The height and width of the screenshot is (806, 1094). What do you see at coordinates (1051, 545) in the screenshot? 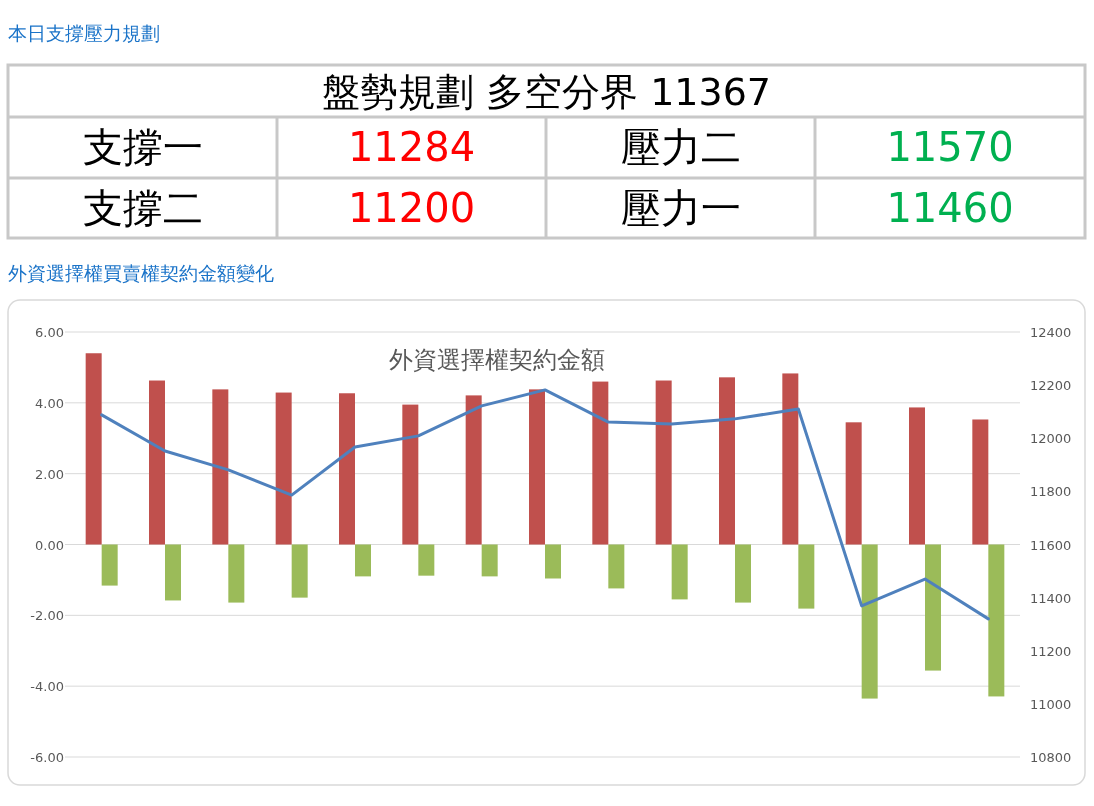
I see `y2-tick-label: 11600` at bounding box center [1051, 545].